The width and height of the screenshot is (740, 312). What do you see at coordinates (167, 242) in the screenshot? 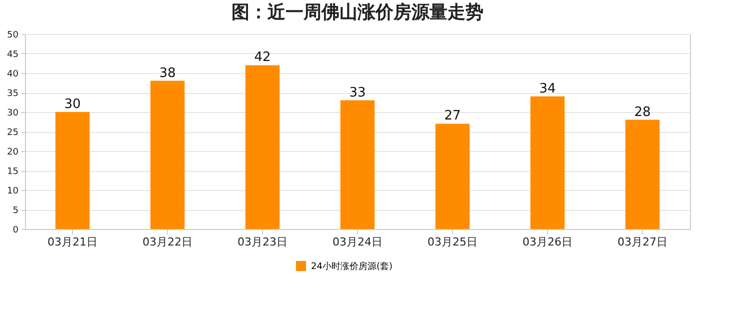
I see `x-tick-label: 03月22日` at bounding box center [167, 242].